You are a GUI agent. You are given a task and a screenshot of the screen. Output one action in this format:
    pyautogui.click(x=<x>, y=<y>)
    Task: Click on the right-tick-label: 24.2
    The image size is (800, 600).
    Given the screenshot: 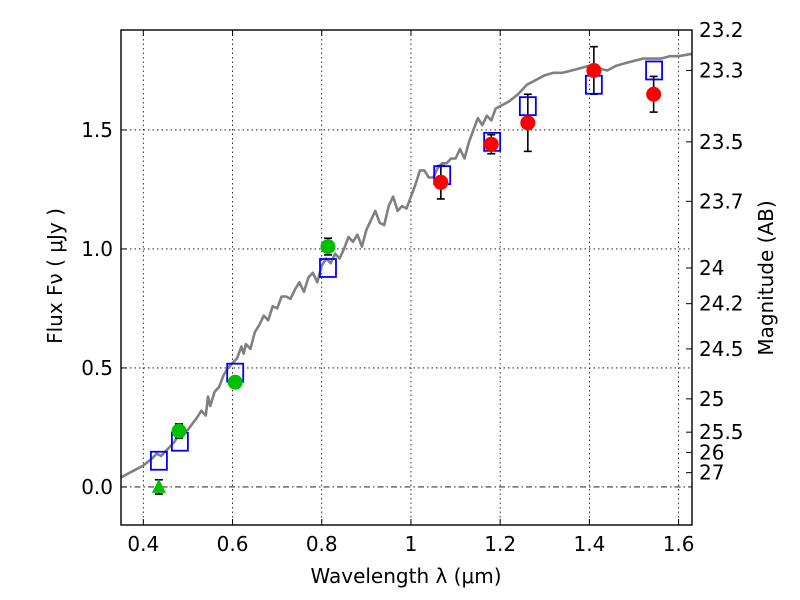 What is the action you would take?
    pyautogui.click(x=721, y=304)
    